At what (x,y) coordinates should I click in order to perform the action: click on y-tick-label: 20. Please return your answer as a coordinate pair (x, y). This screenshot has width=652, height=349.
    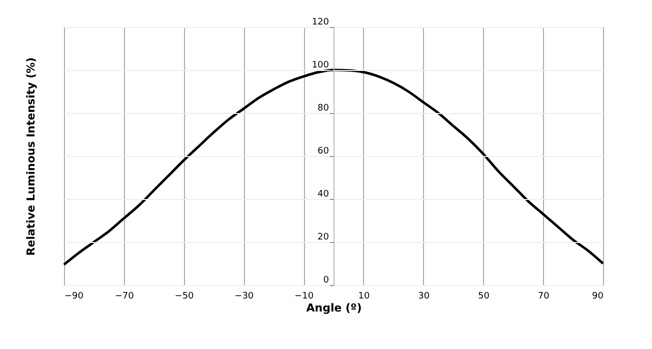
    Looking at the image, I should click on (324, 237).